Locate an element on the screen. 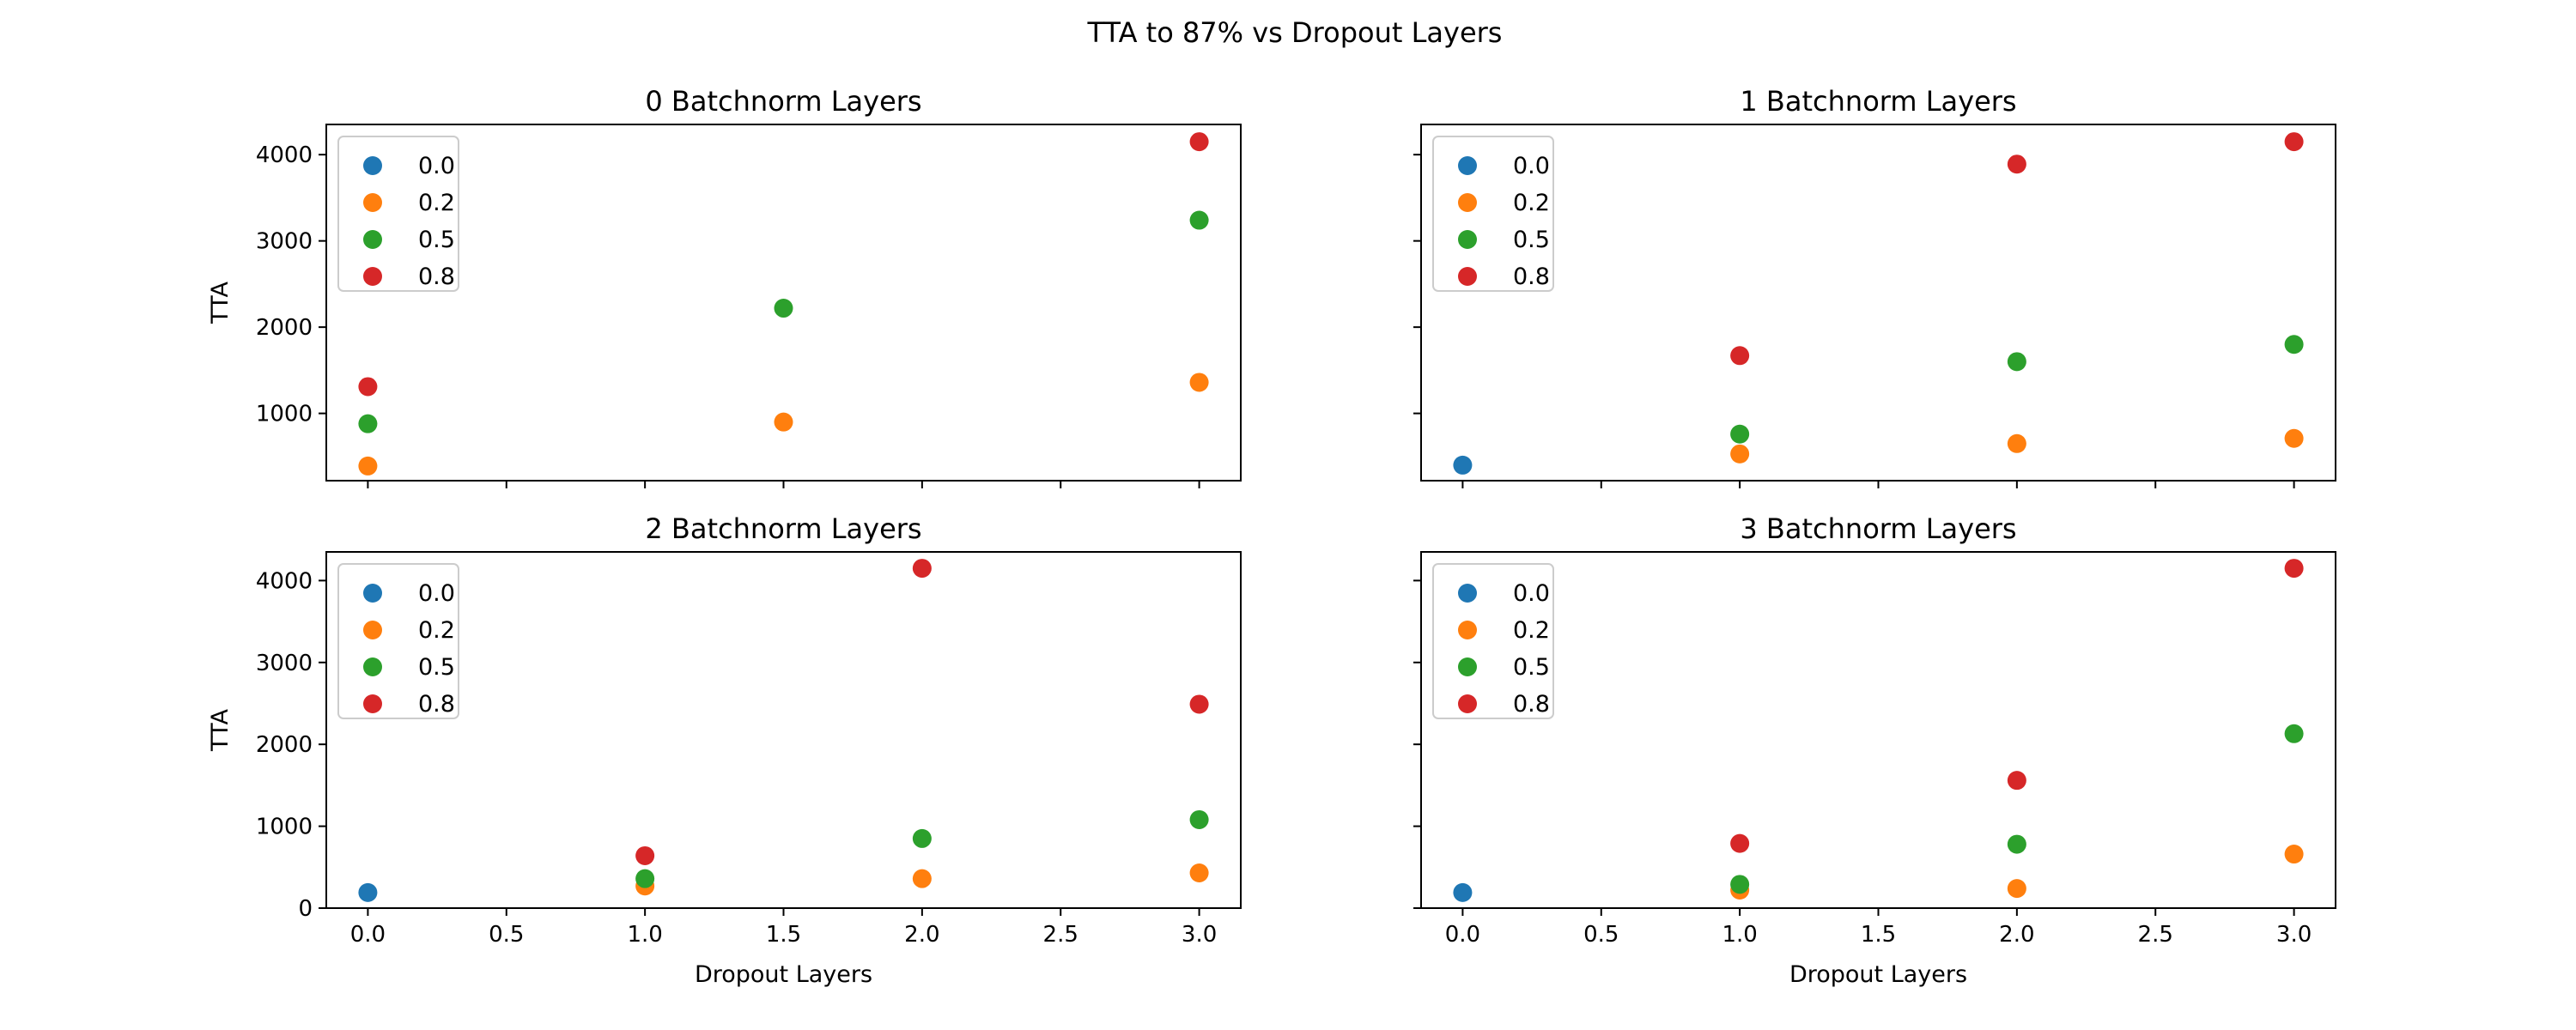 This screenshot has width=2576, height=1030. y-tick-label: 3000 is located at coordinates (284, 242).